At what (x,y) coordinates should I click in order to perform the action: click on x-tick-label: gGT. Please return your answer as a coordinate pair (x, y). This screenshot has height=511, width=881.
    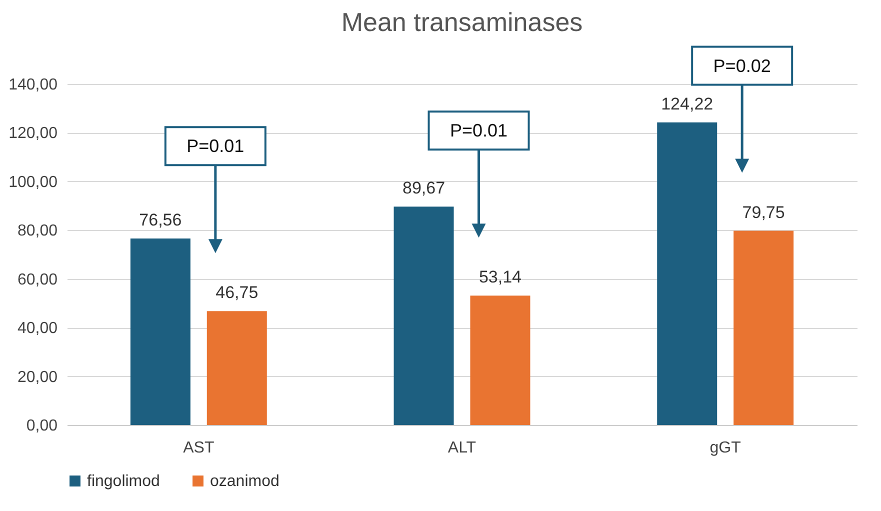
    Looking at the image, I should click on (726, 448).